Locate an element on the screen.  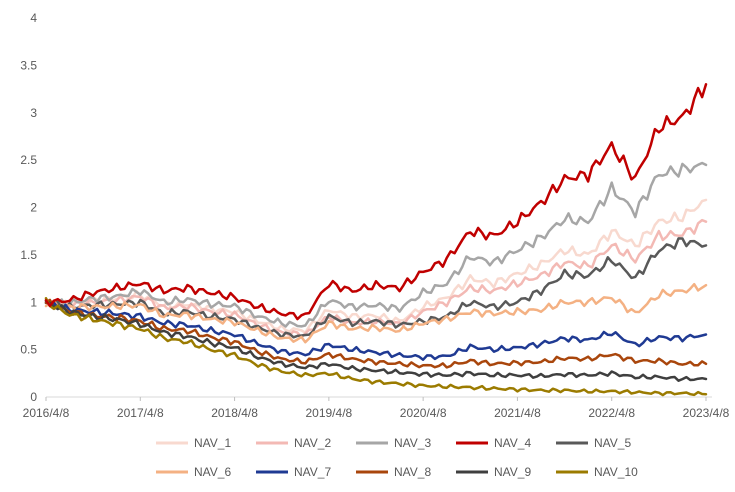
x-tick-label: 2022/4/8 is located at coordinates (611, 413).